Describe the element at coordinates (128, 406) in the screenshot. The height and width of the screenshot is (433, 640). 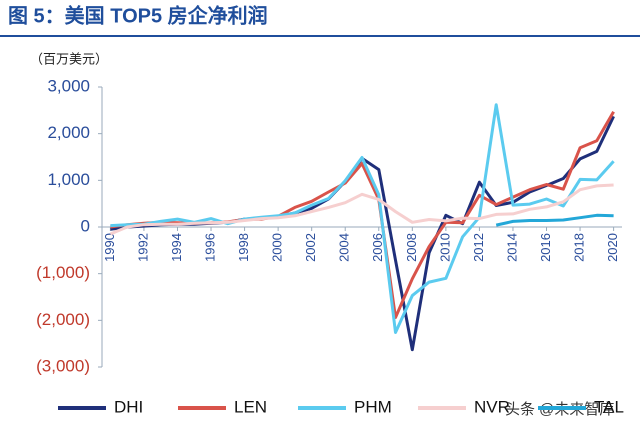
I see `legend-label: DHI` at that location.